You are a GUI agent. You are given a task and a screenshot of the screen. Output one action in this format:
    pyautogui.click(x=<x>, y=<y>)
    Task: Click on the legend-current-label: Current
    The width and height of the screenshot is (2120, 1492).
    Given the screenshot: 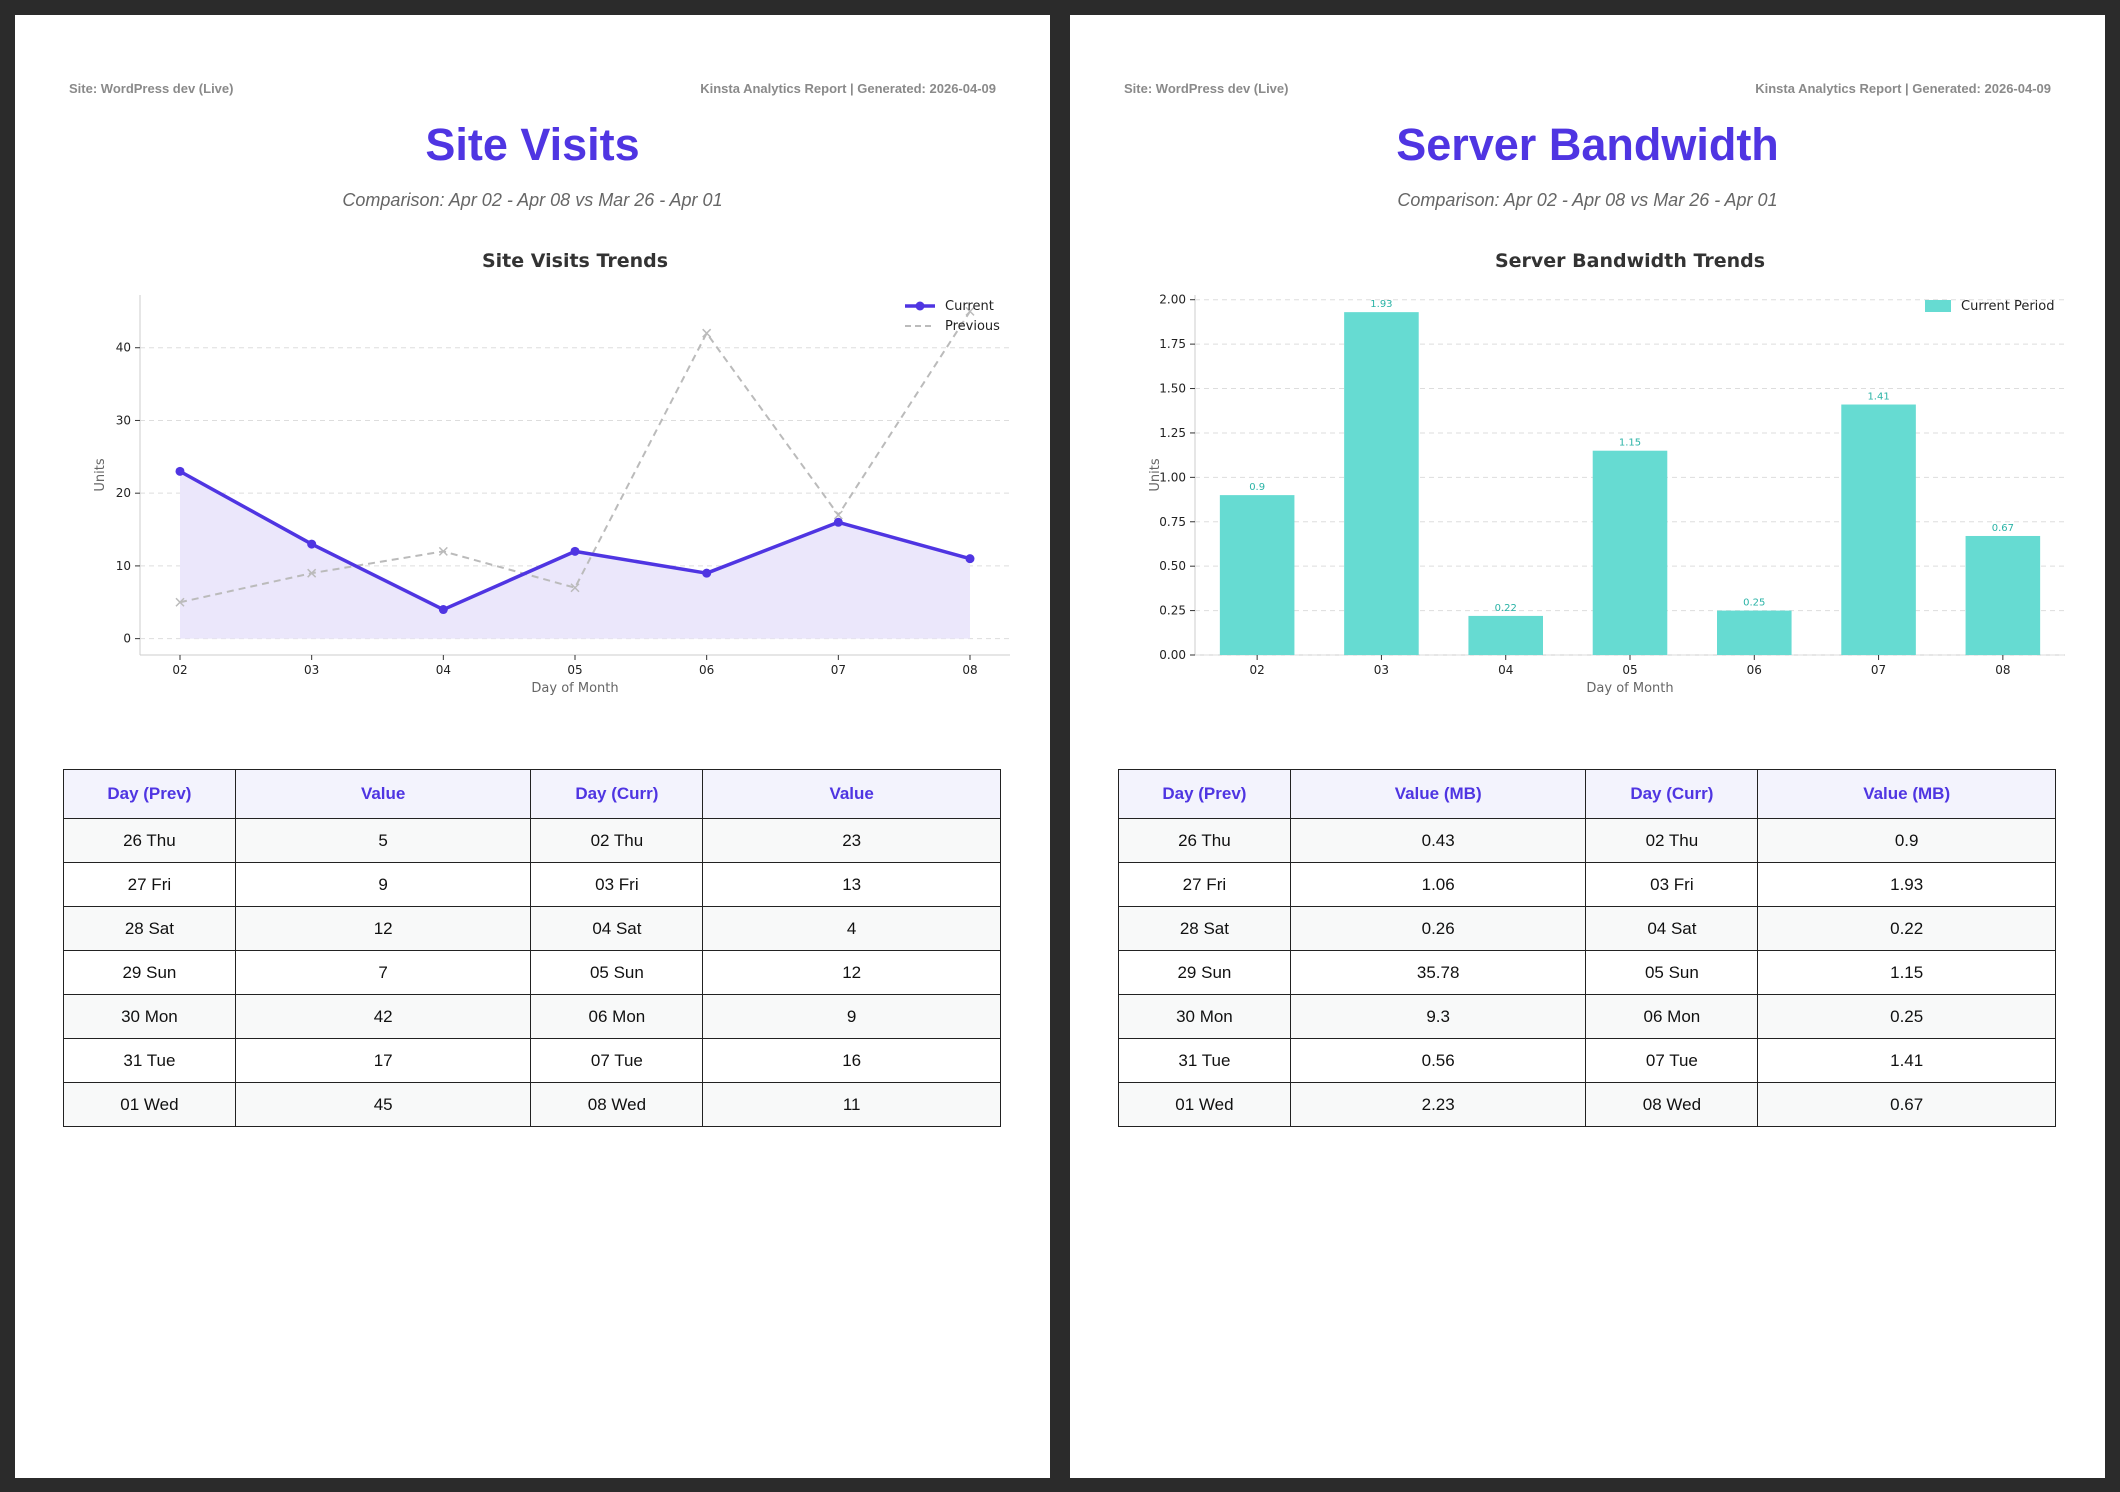 What is the action you would take?
    pyautogui.click(x=969, y=306)
    